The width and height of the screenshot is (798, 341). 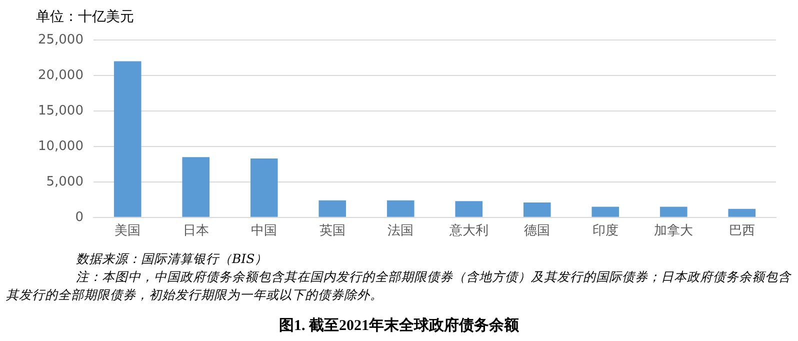 I want to click on x-tick-label: 巴西, so click(x=741, y=231).